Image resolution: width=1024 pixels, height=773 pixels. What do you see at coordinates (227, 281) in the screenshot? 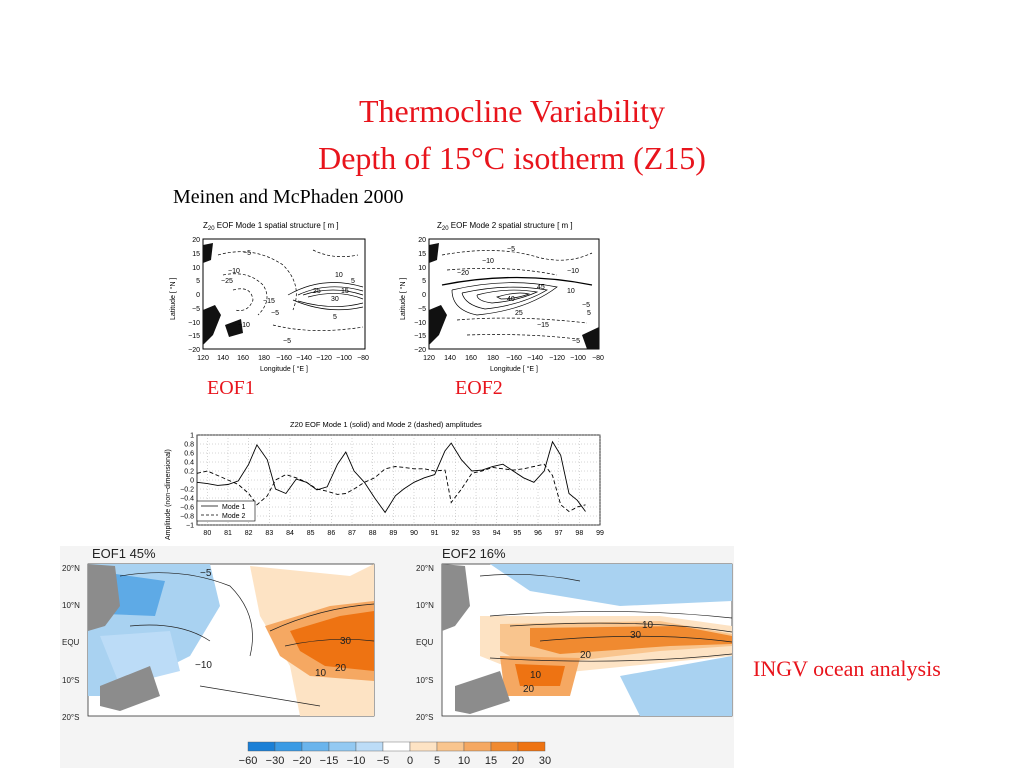
I see `map1-contour-label: −25` at bounding box center [227, 281].